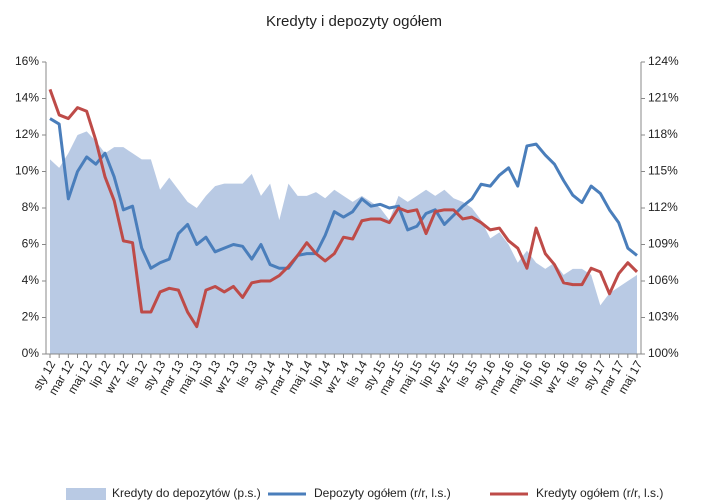 The width and height of the screenshot is (707, 503). Describe the element at coordinates (663, 171) in the screenshot. I see `y2-tick-label: 115%` at that location.